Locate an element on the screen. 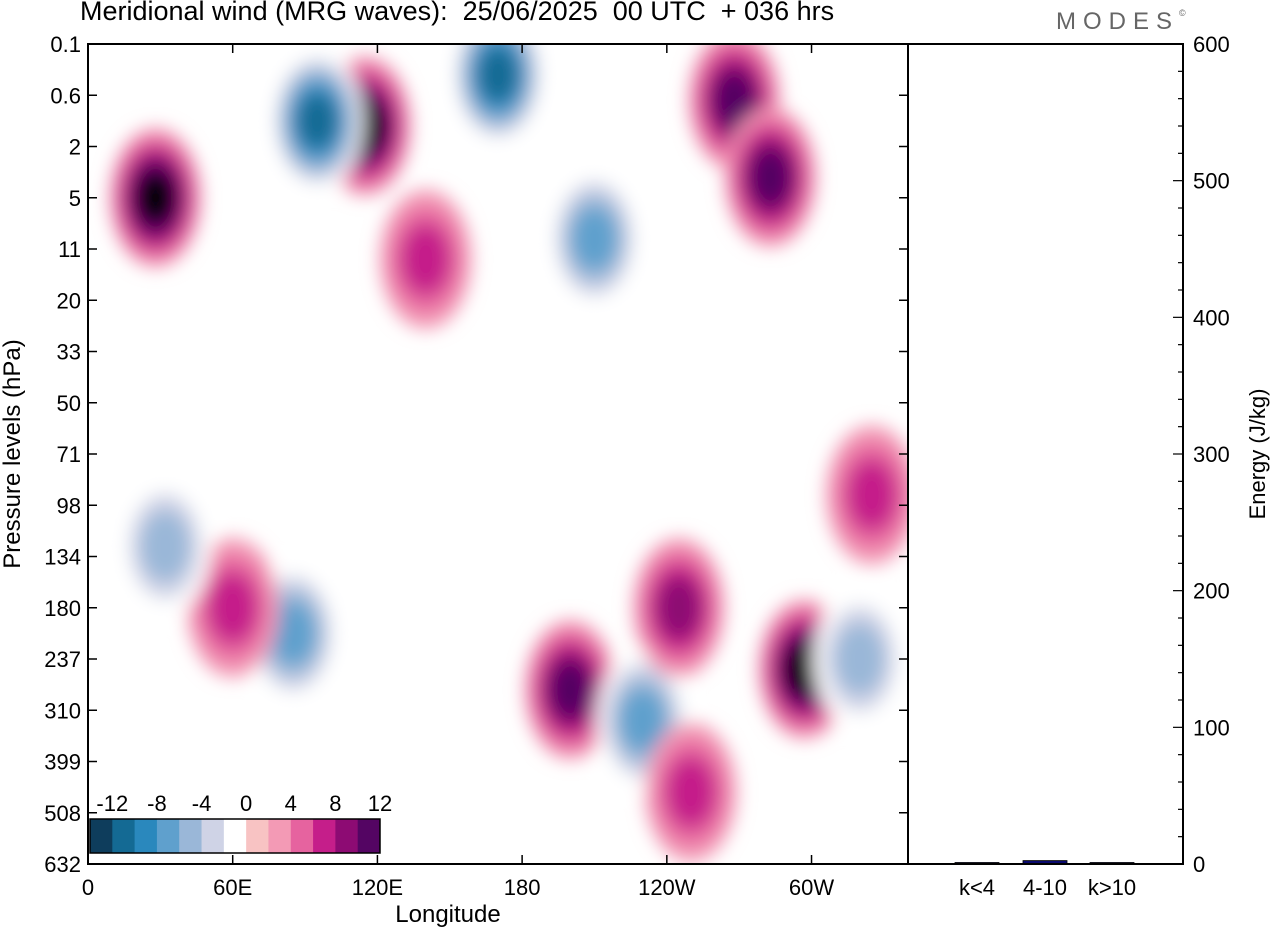  colorbar-frame is located at coordinates (235, 836).